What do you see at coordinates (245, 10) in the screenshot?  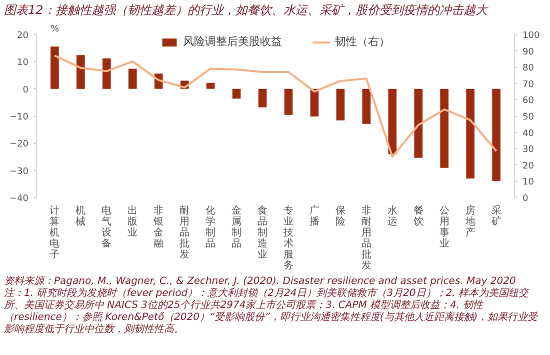 I see `chart-title: 图表12：接触性越强（韧性越差）的行业，如餐饮、水运、采矿，股价受到疫情的冲击越大` at bounding box center [245, 10].